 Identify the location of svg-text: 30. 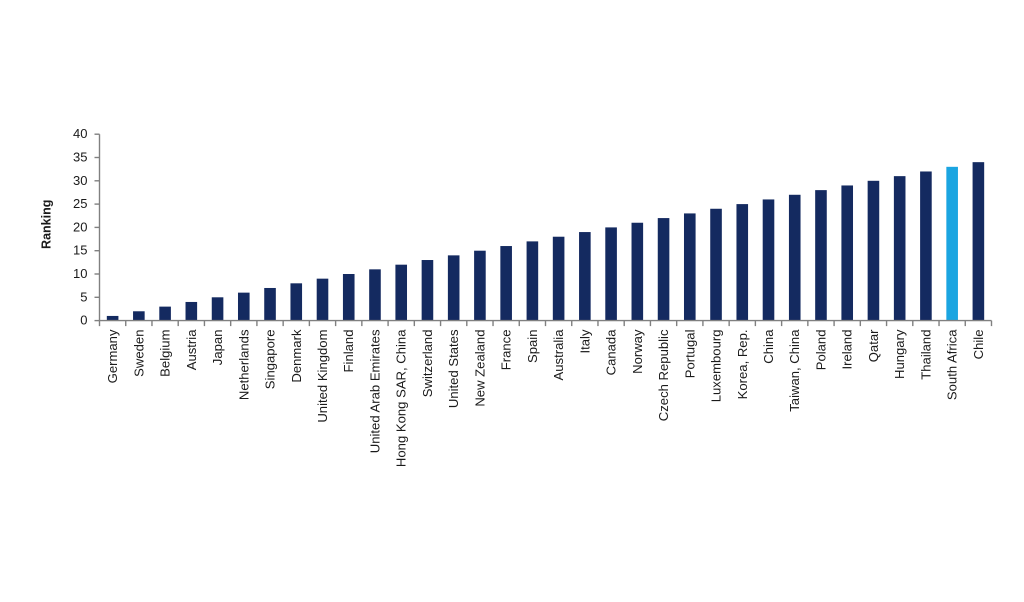
(80, 180).